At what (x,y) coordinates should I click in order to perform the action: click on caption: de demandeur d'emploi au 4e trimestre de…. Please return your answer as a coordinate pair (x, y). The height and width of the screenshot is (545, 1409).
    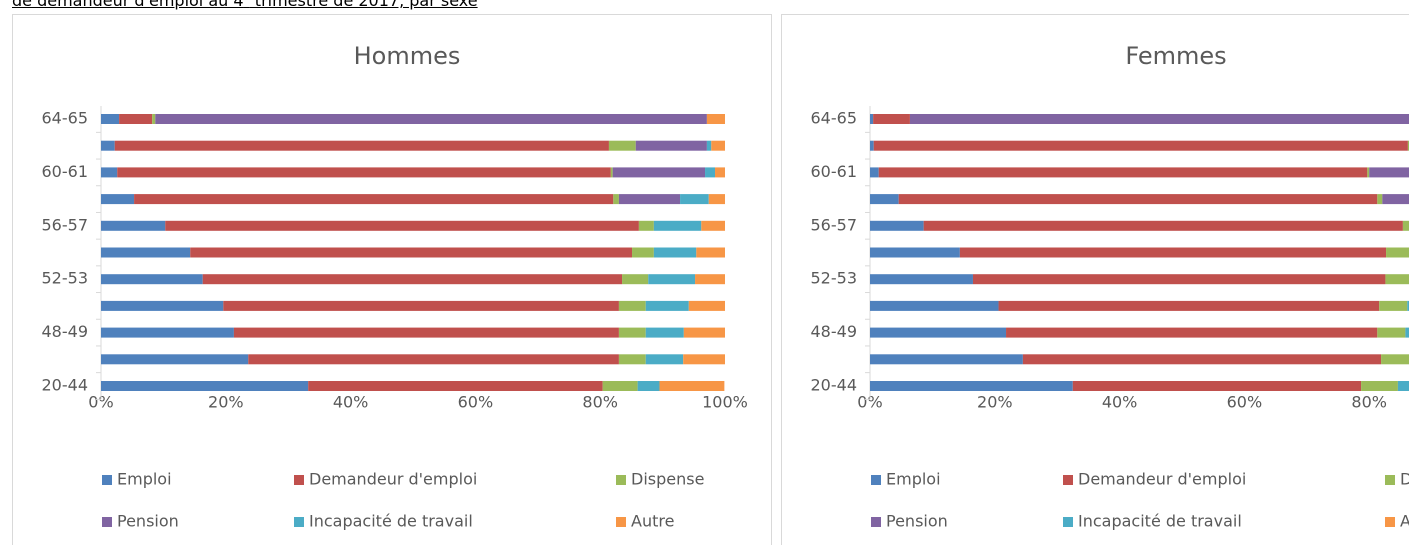
    Looking at the image, I should click on (245, 5).